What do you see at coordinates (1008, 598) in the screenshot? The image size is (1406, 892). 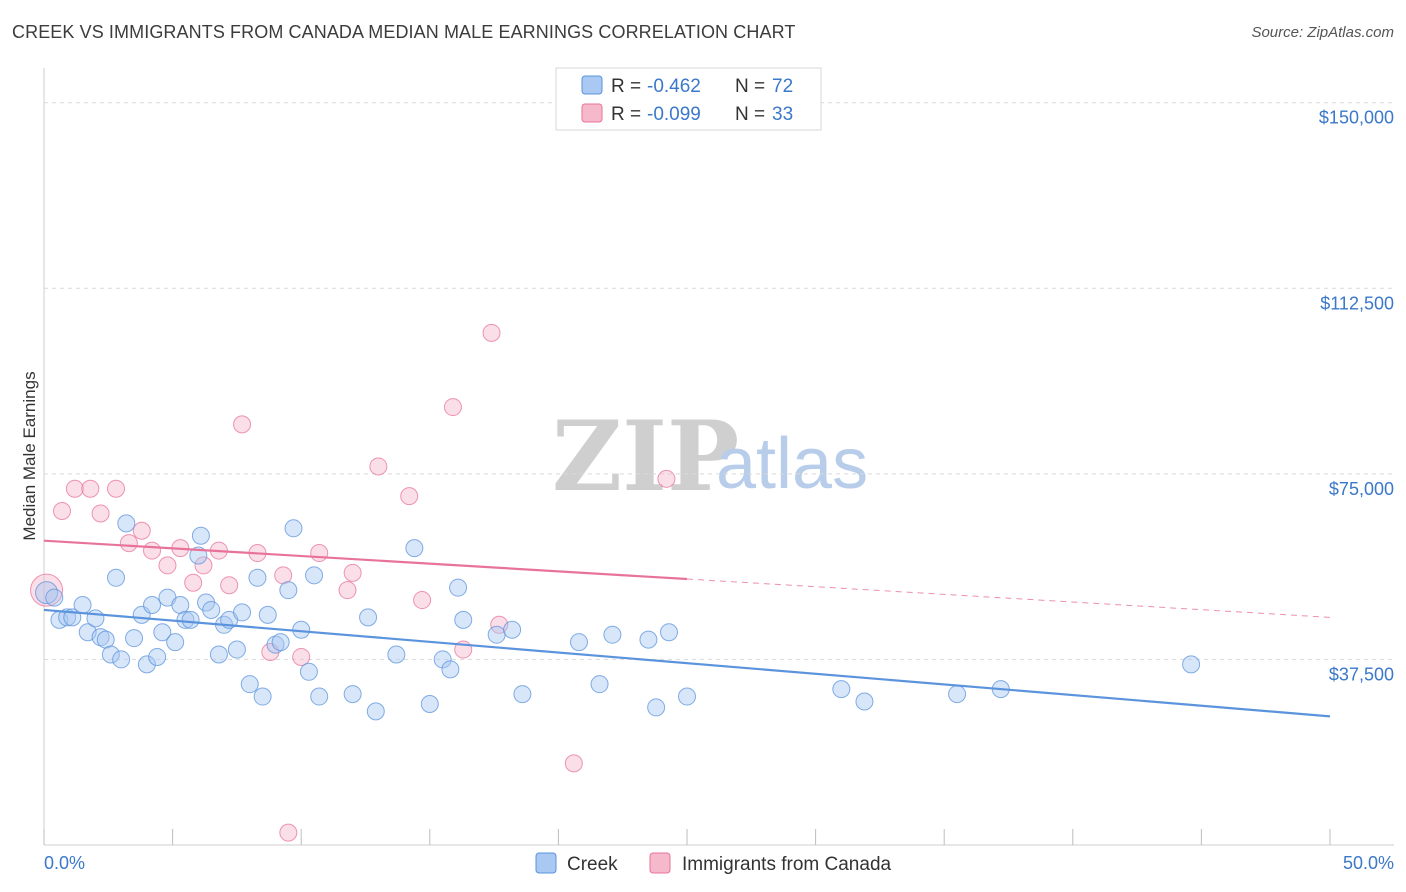 I see `trend-line-extrapolated-canada` at bounding box center [1008, 598].